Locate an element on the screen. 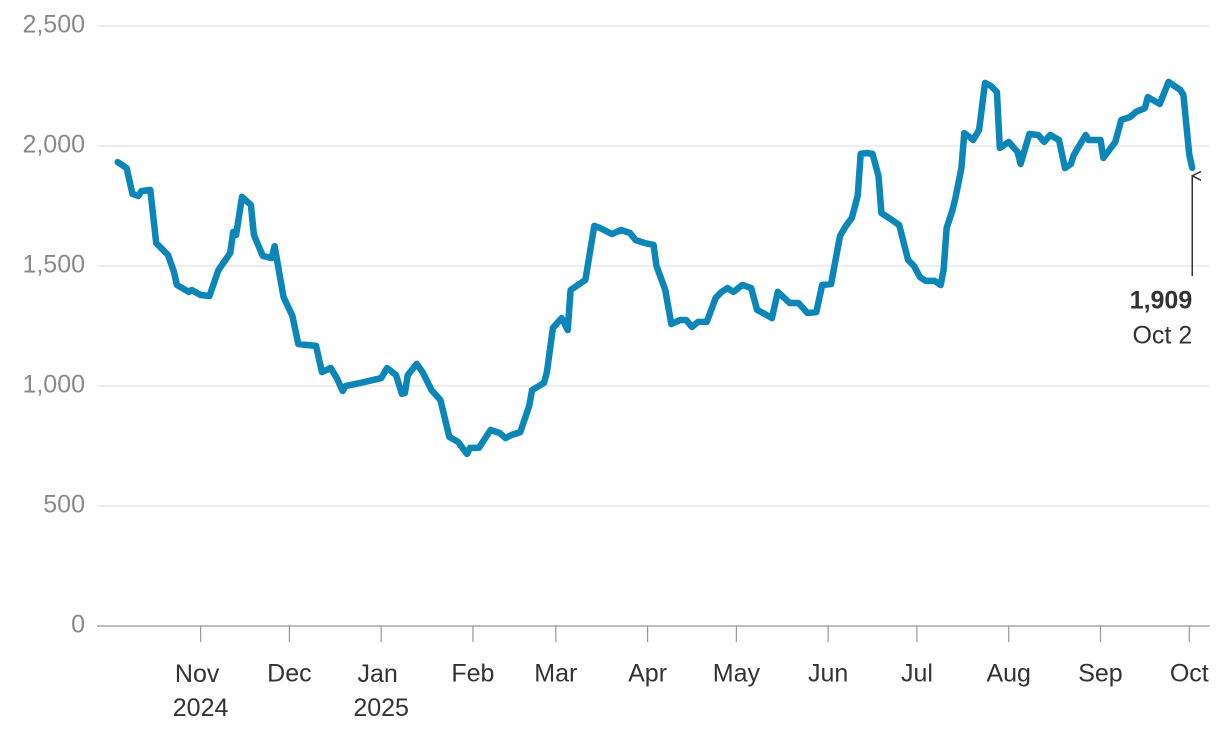 The image size is (1220, 734). y-tick-label: 1,000 is located at coordinates (53, 385).